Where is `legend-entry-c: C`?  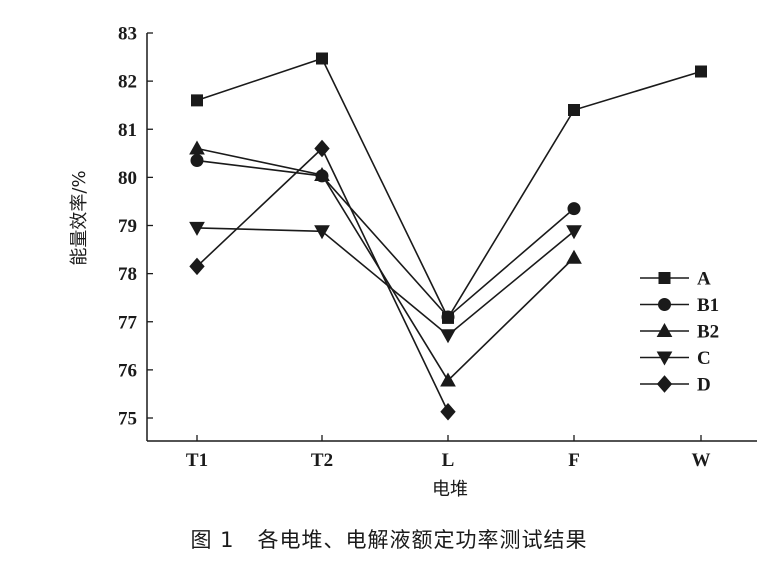 legend-entry-c: C is located at coordinates (675, 358).